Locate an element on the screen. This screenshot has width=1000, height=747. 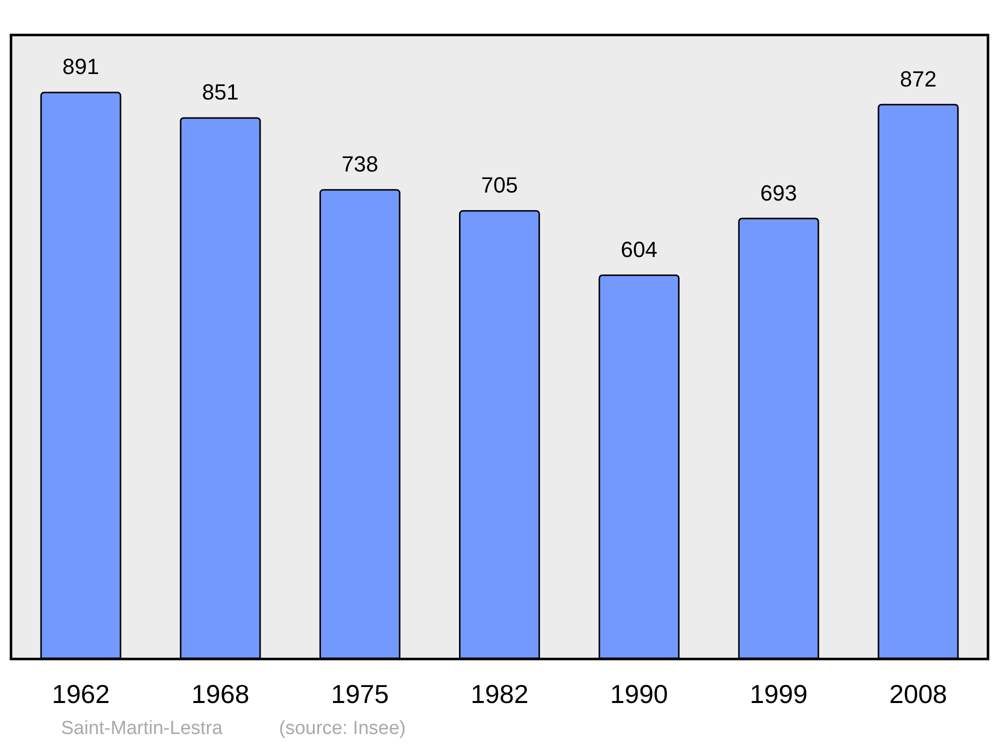
data-label: 891 is located at coordinates (81, 67).